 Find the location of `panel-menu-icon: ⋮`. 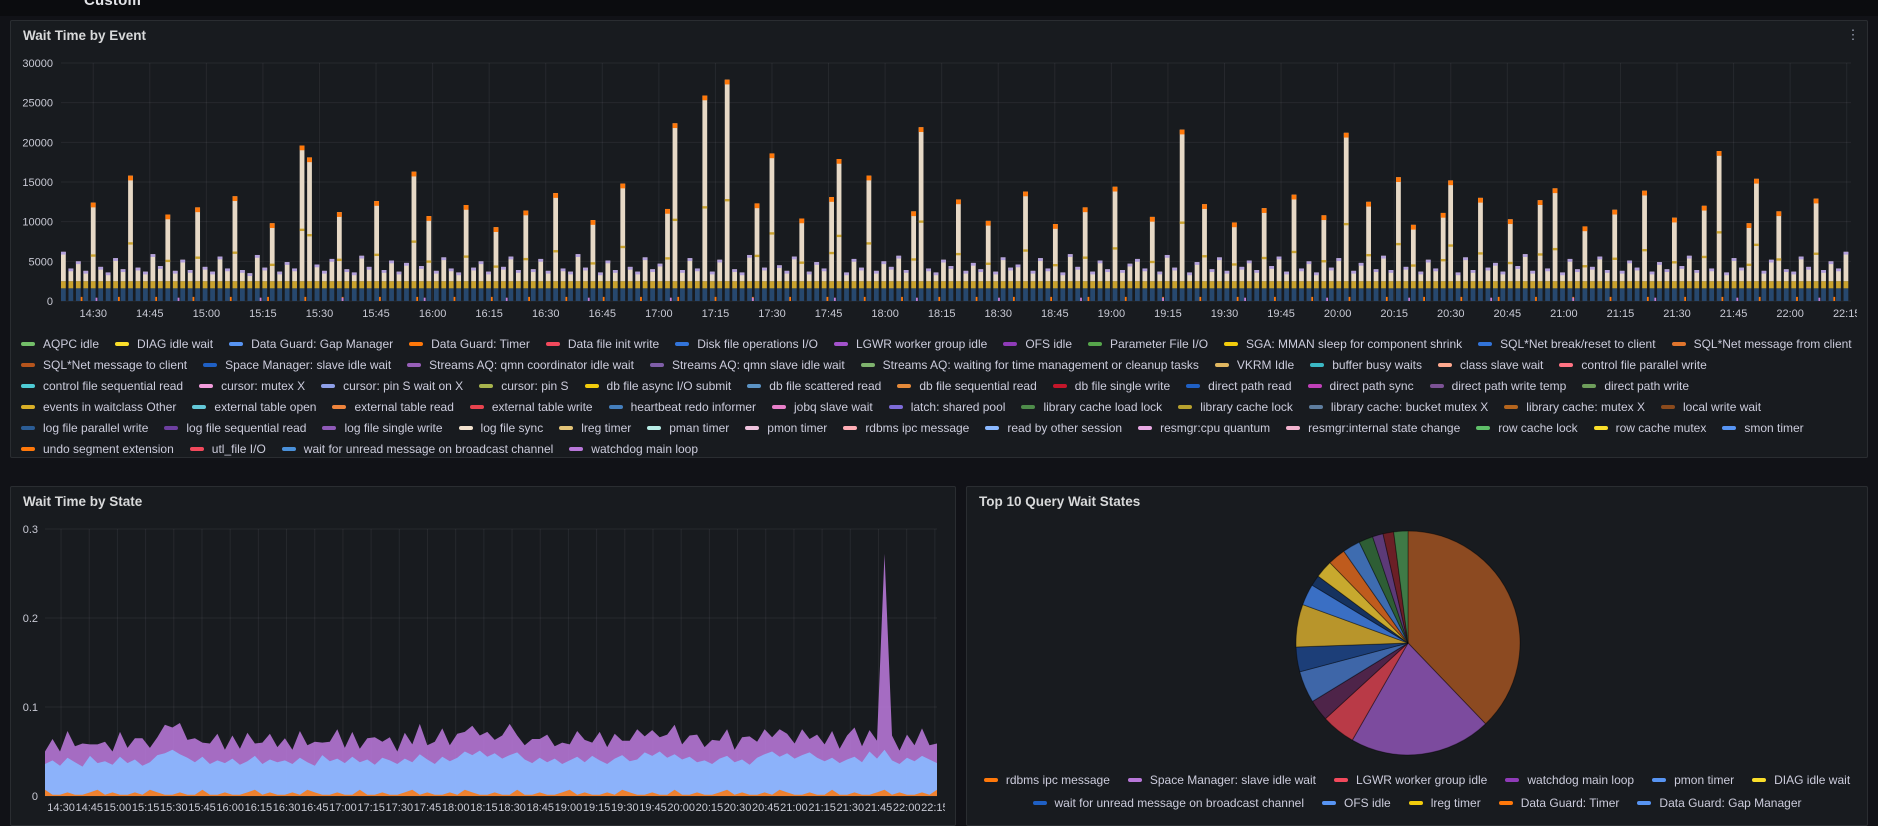

panel-menu-icon: ⋮ is located at coordinates (1853, 34).